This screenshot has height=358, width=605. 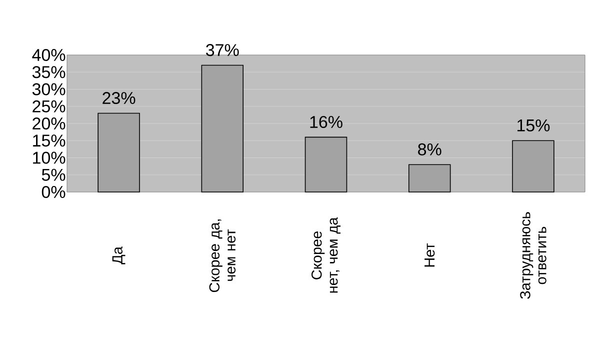 What do you see at coordinates (49, 72) in the screenshot?
I see `y-tick-label: 35%` at bounding box center [49, 72].